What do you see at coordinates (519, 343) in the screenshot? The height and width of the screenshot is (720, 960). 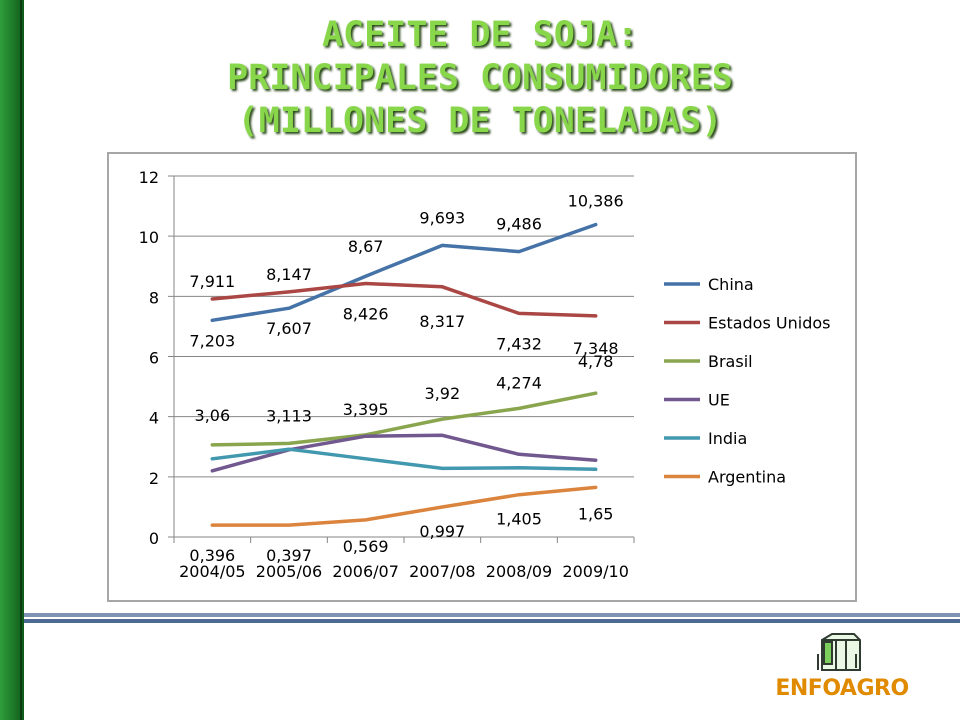 I see `data-label: 7,432` at bounding box center [519, 343].